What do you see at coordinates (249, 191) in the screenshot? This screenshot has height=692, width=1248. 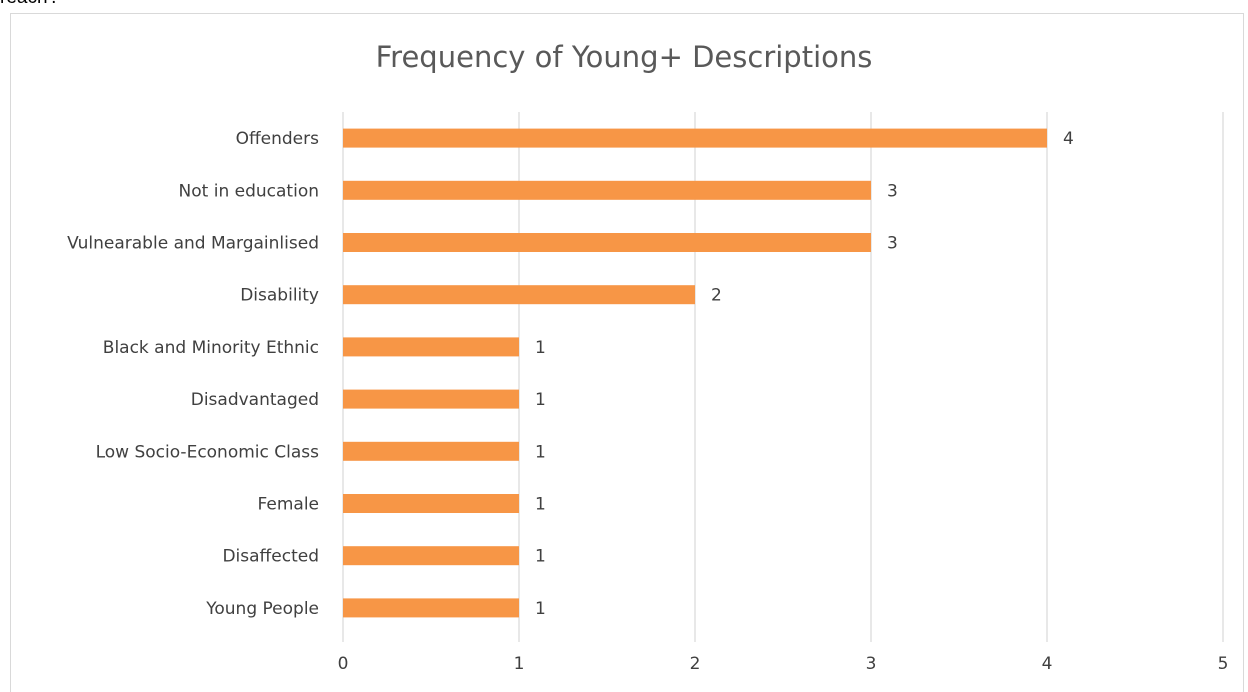 I see `category-label-1: Not in education` at bounding box center [249, 191].